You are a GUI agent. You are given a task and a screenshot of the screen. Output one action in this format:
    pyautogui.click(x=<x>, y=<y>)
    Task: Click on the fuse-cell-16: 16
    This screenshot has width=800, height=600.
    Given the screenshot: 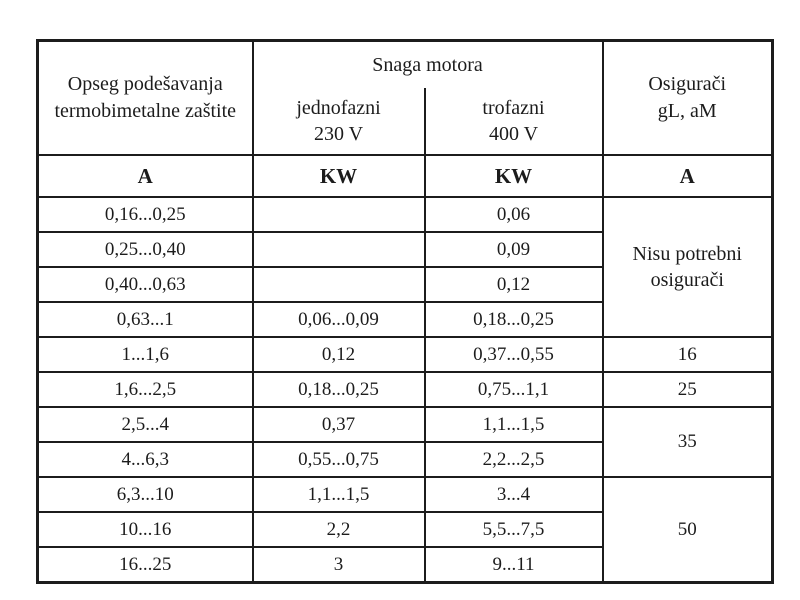 What is the action you would take?
    pyautogui.click(x=687, y=354)
    